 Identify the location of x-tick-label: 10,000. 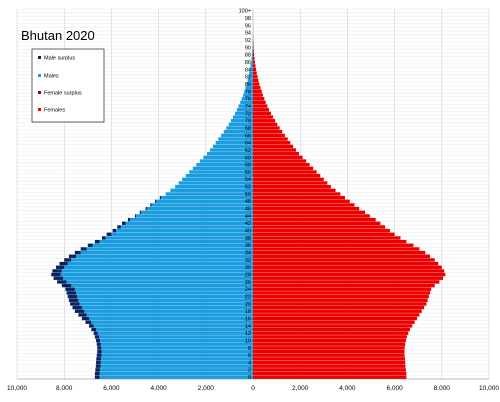
(17, 388).